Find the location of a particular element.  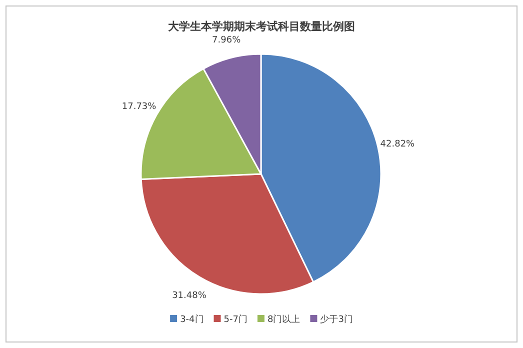

legend-label: 5-7门 is located at coordinates (236, 319).